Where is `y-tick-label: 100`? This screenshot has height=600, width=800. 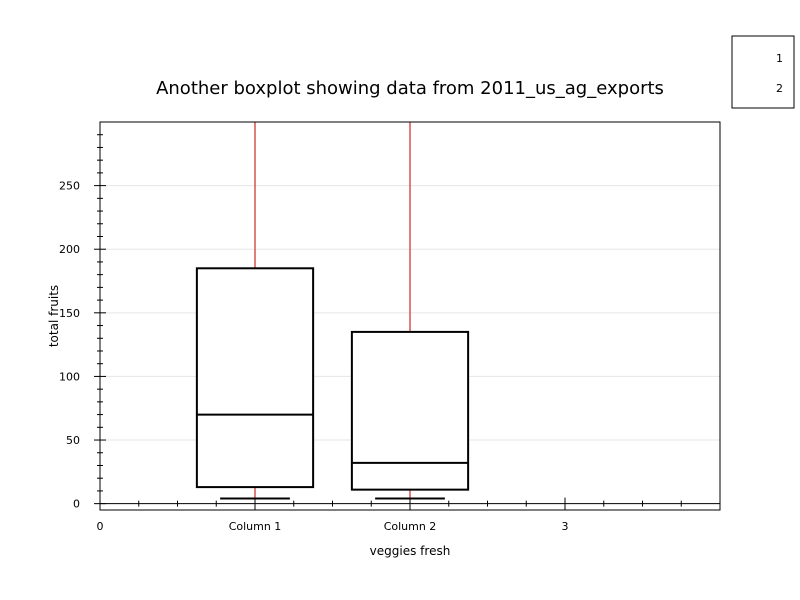 y-tick-label: 100 is located at coordinates (69, 376).